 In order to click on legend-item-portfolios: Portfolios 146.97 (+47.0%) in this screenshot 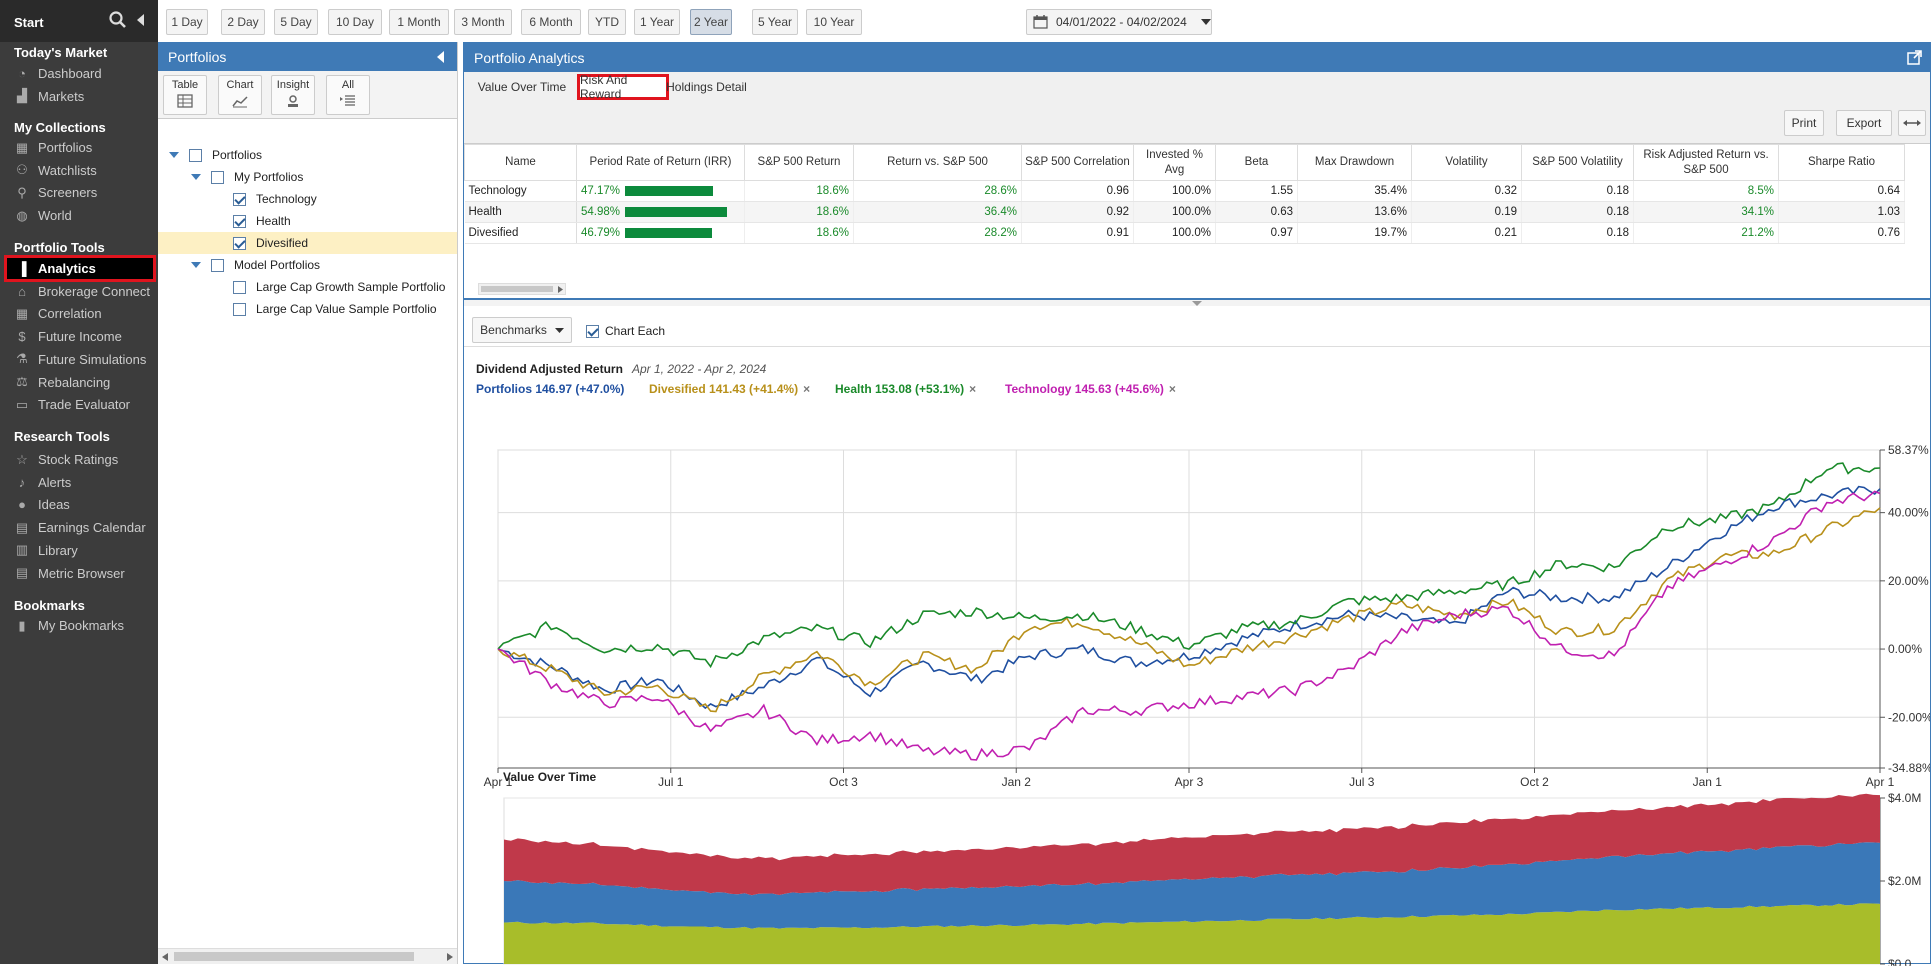, I will do `click(550, 389)`.